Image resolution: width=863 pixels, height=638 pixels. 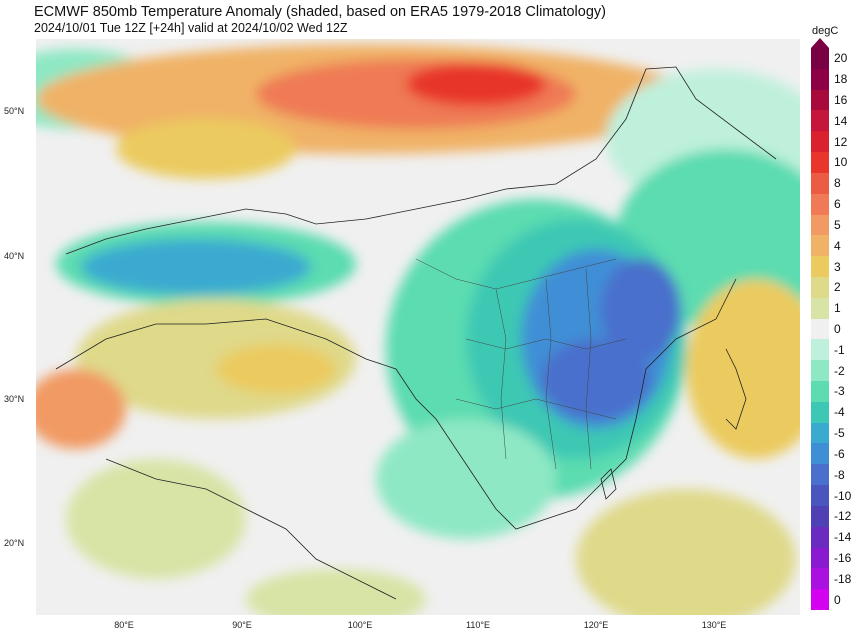 What do you see at coordinates (841, 120) in the screenshot?
I see `colorbar-tick-label: 14` at bounding box center [841, 120].